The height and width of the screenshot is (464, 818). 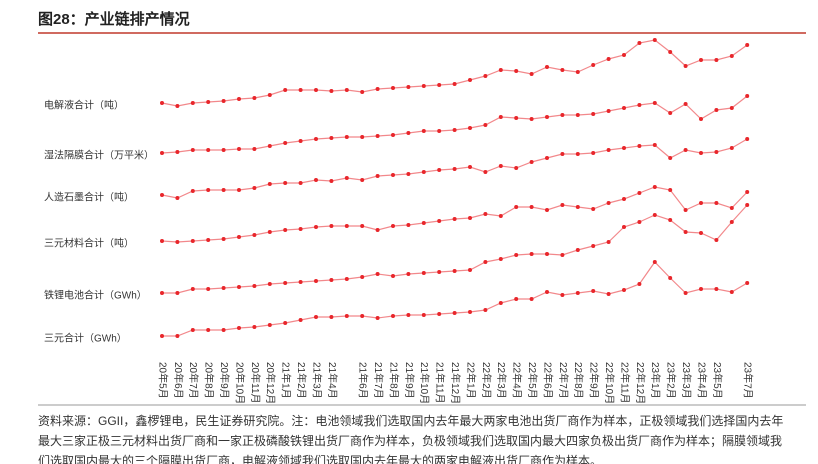 I want to click on x-tick-label: 22年3月, so click(x=501, y=380).